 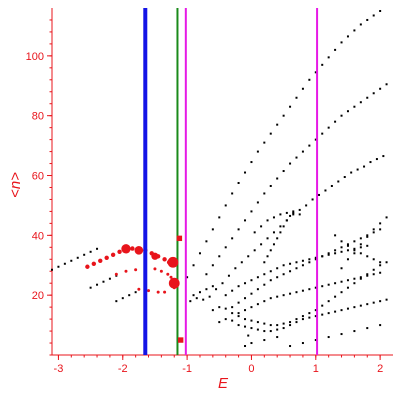 I want to click on x-tick-label: 2, so click(x=380, y=369).